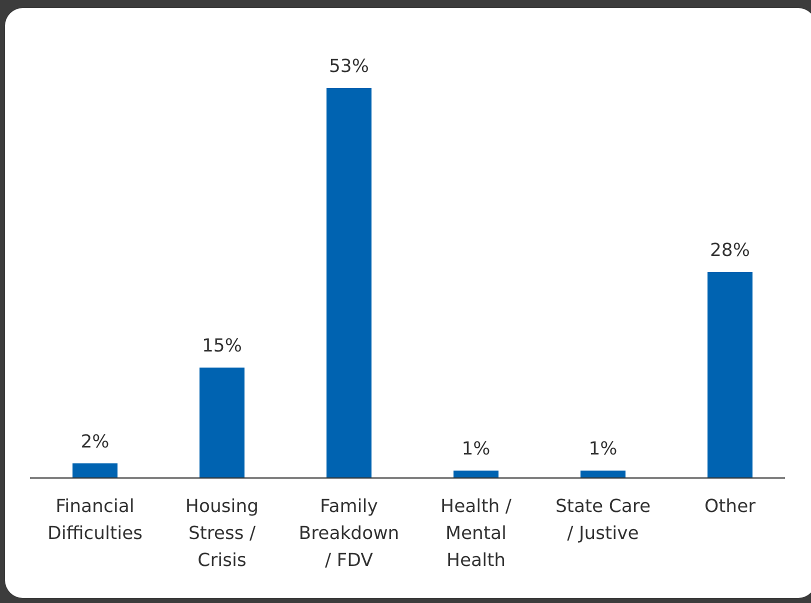  I want to click on data-label: 15%, so click(222, 346).